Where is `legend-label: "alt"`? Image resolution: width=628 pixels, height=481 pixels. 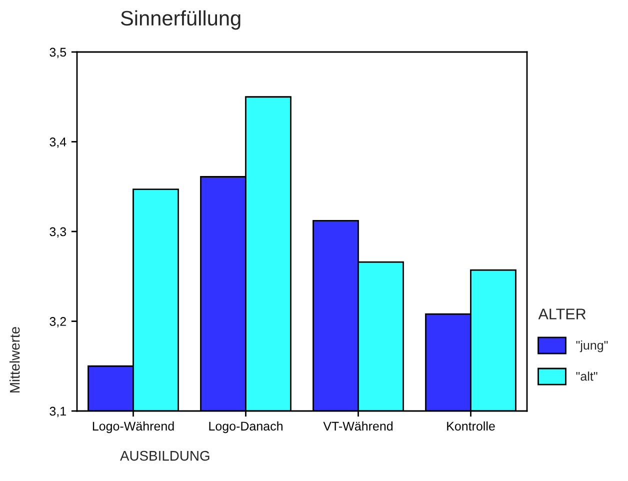
legend-label: "alt" is located at coordinates (587, 376).